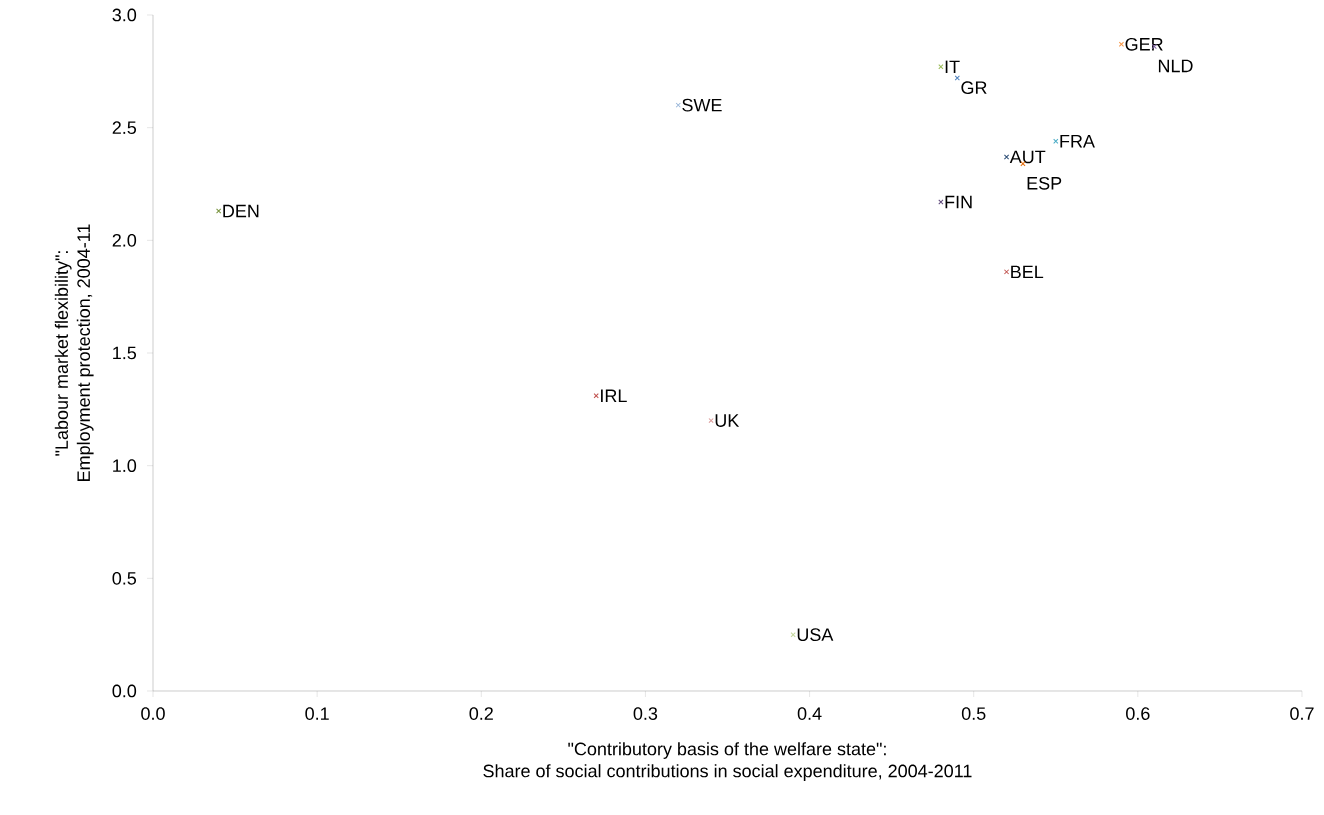 The width and height of the screenshot is (1324, 815). I want to click on y-tick-label: 0.0, so click(124, 691).